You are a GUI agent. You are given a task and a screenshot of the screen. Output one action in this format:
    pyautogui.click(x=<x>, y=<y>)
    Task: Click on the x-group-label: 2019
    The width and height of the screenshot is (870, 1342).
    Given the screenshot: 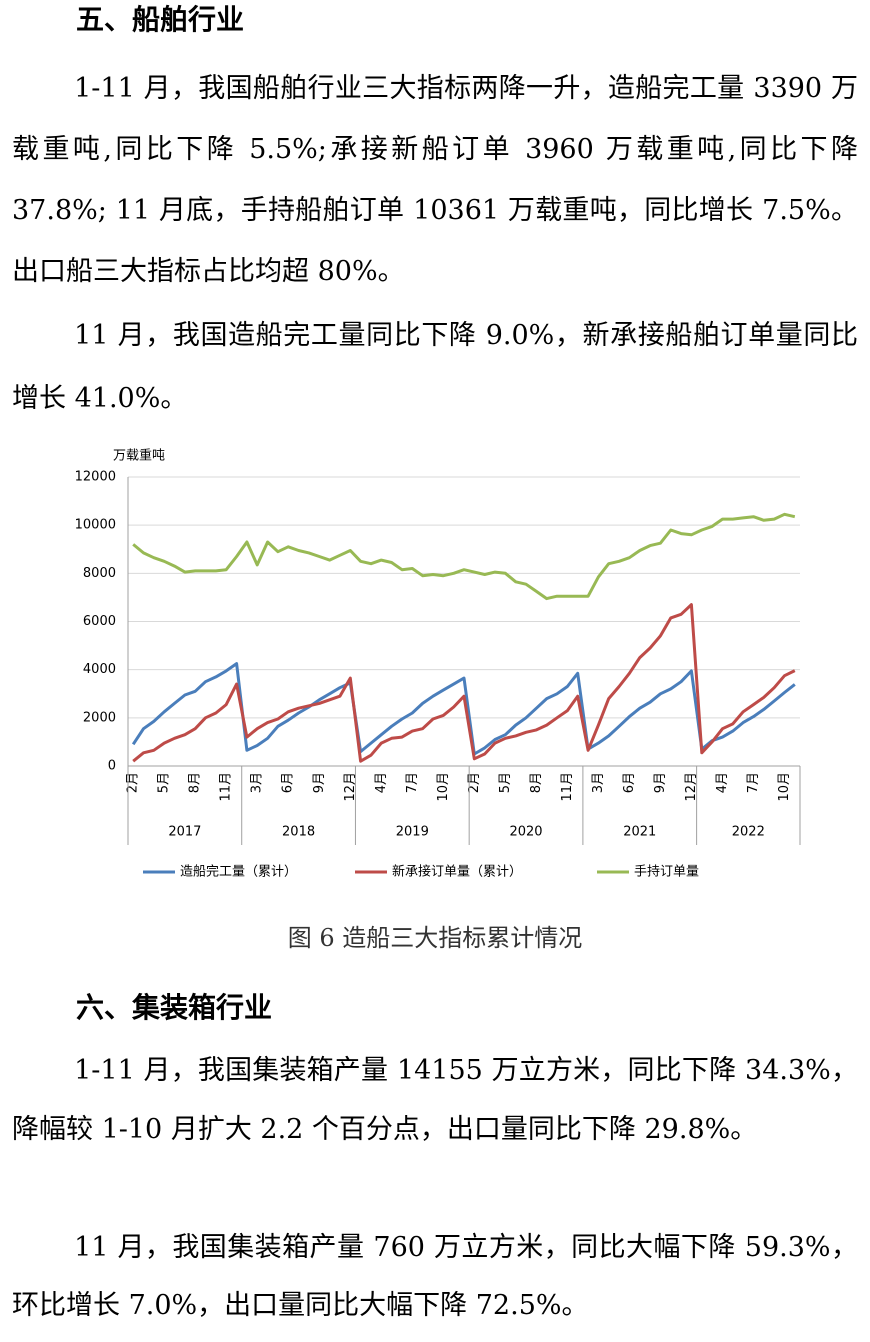 What is the action you would take?
    pyautogui.click(x=412, y=832)
    